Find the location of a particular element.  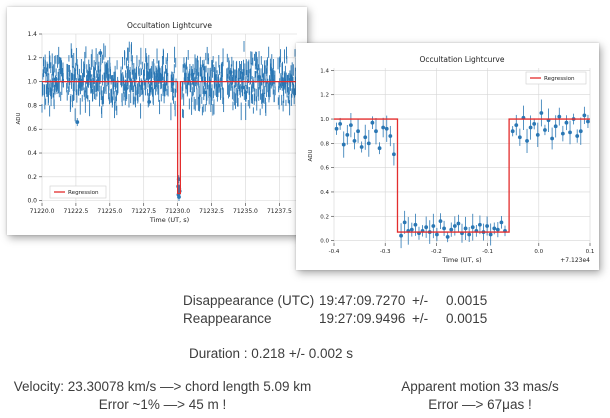

x-tick-label: 71227.5 is located at coordinates (143, 211).